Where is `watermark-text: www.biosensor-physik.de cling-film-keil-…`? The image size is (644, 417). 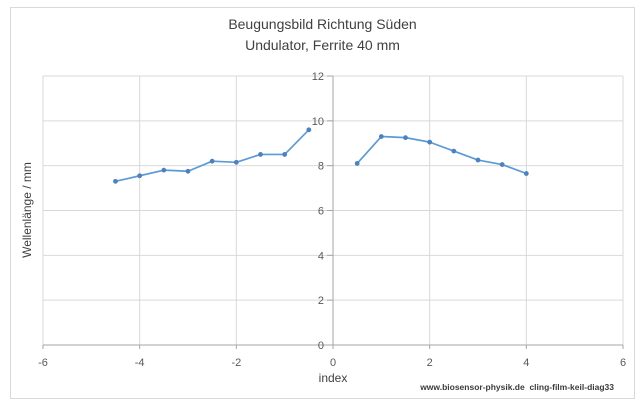
watermark-text: www.biosensor-physik.de cling-film-keil-… is located at coordinates (517, 387).